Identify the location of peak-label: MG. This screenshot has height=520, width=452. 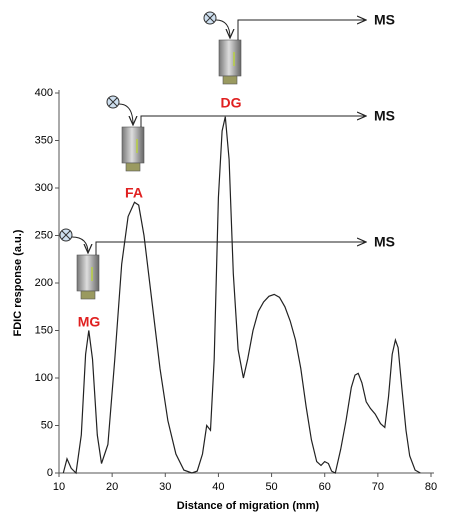
(89, 322).